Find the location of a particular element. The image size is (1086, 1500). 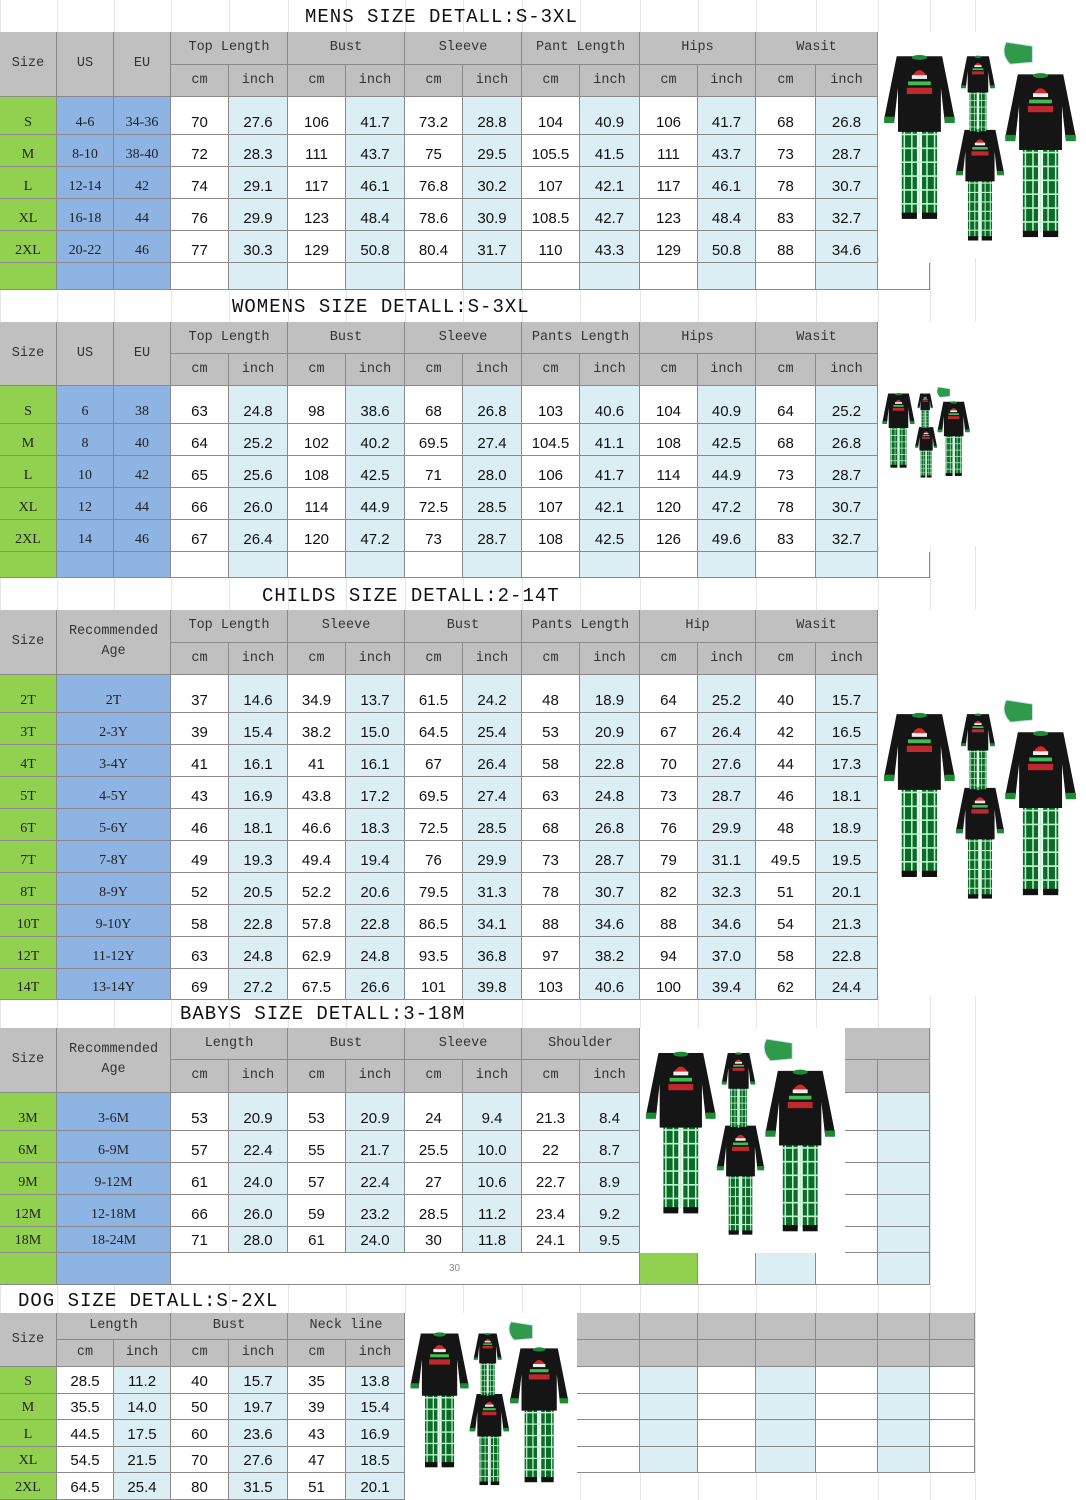

inch-value: 32.7 is located at coordinates (847, 536).